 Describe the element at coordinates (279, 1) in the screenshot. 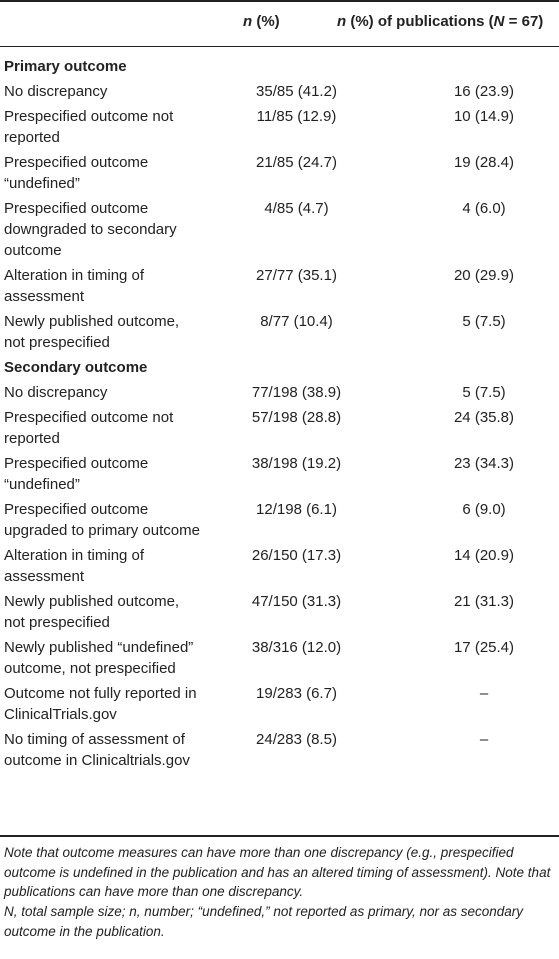

I see `top-rule` at that location.